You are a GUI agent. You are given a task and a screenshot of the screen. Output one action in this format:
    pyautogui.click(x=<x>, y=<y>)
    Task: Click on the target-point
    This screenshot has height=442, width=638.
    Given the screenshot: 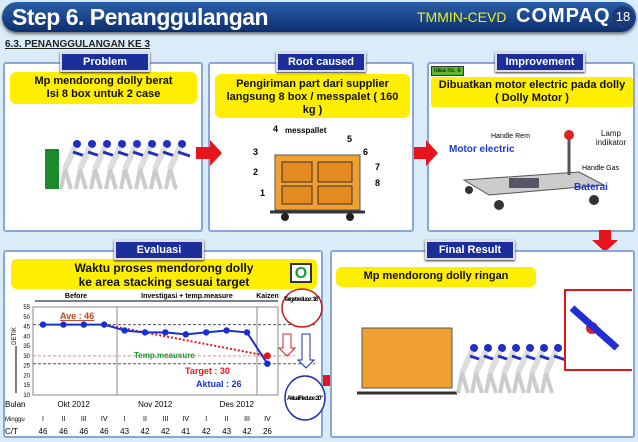 What is the action you would take?
    pyautogui.click(x=267, y=356)
    